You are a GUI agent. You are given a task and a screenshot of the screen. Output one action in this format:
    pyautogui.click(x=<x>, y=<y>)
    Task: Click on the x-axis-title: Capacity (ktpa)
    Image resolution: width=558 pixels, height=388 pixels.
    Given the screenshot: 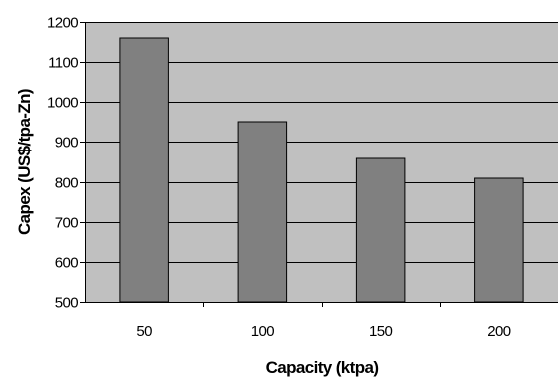 What is the action you would take?
    pyautogui.click(x=322, y=367)
    